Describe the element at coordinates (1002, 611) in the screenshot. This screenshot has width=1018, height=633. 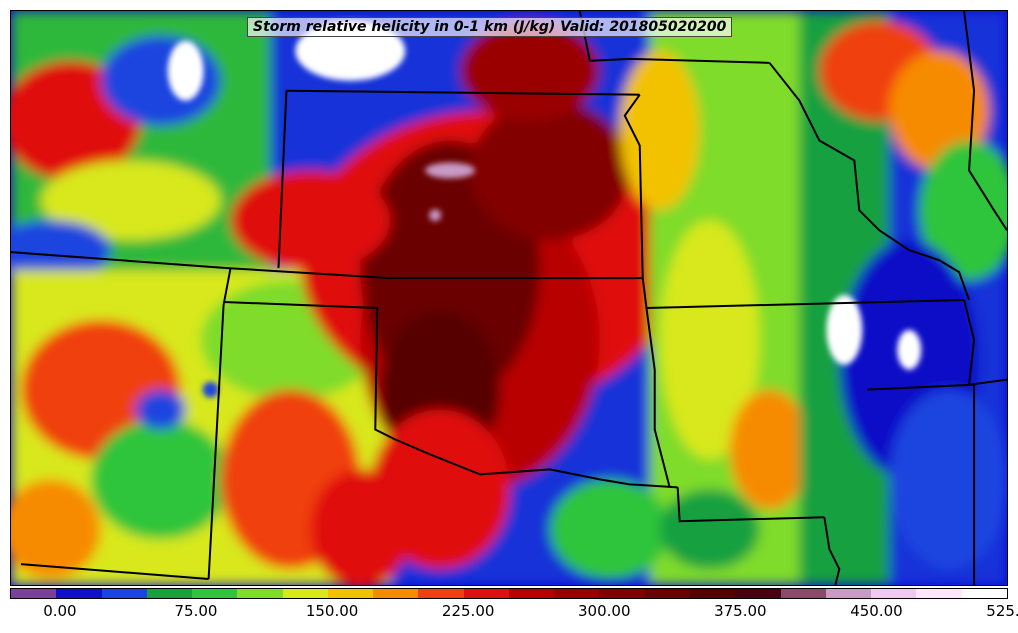
I see `colorbar-tick-label: 525.00` at that location.